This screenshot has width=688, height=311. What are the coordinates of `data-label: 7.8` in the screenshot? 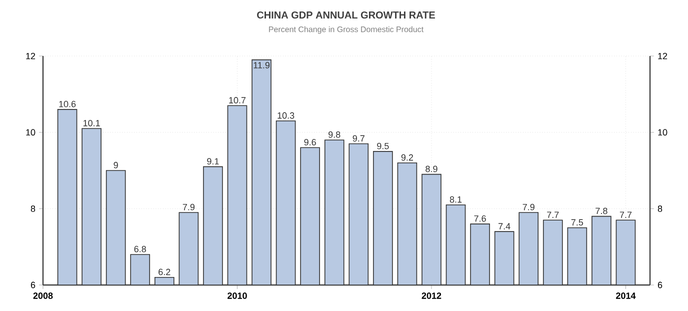 It's located at (602, 211).